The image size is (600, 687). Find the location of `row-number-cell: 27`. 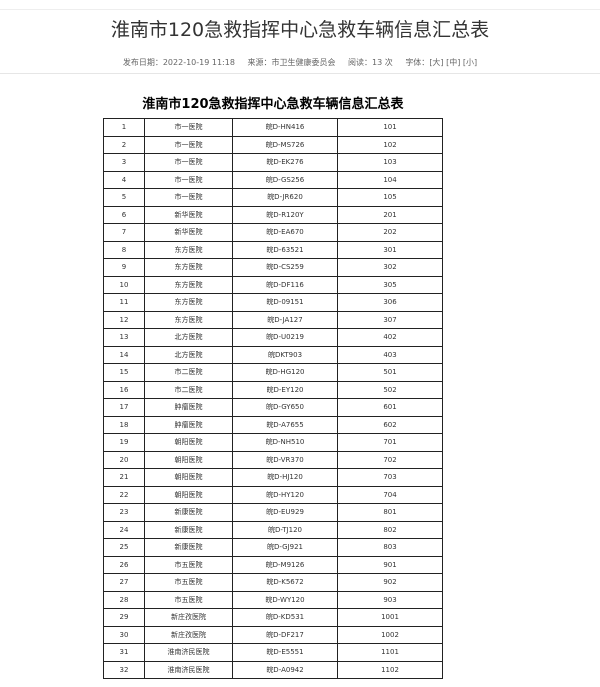

row-number-cell: 27 is located at coordinates (124, 582).